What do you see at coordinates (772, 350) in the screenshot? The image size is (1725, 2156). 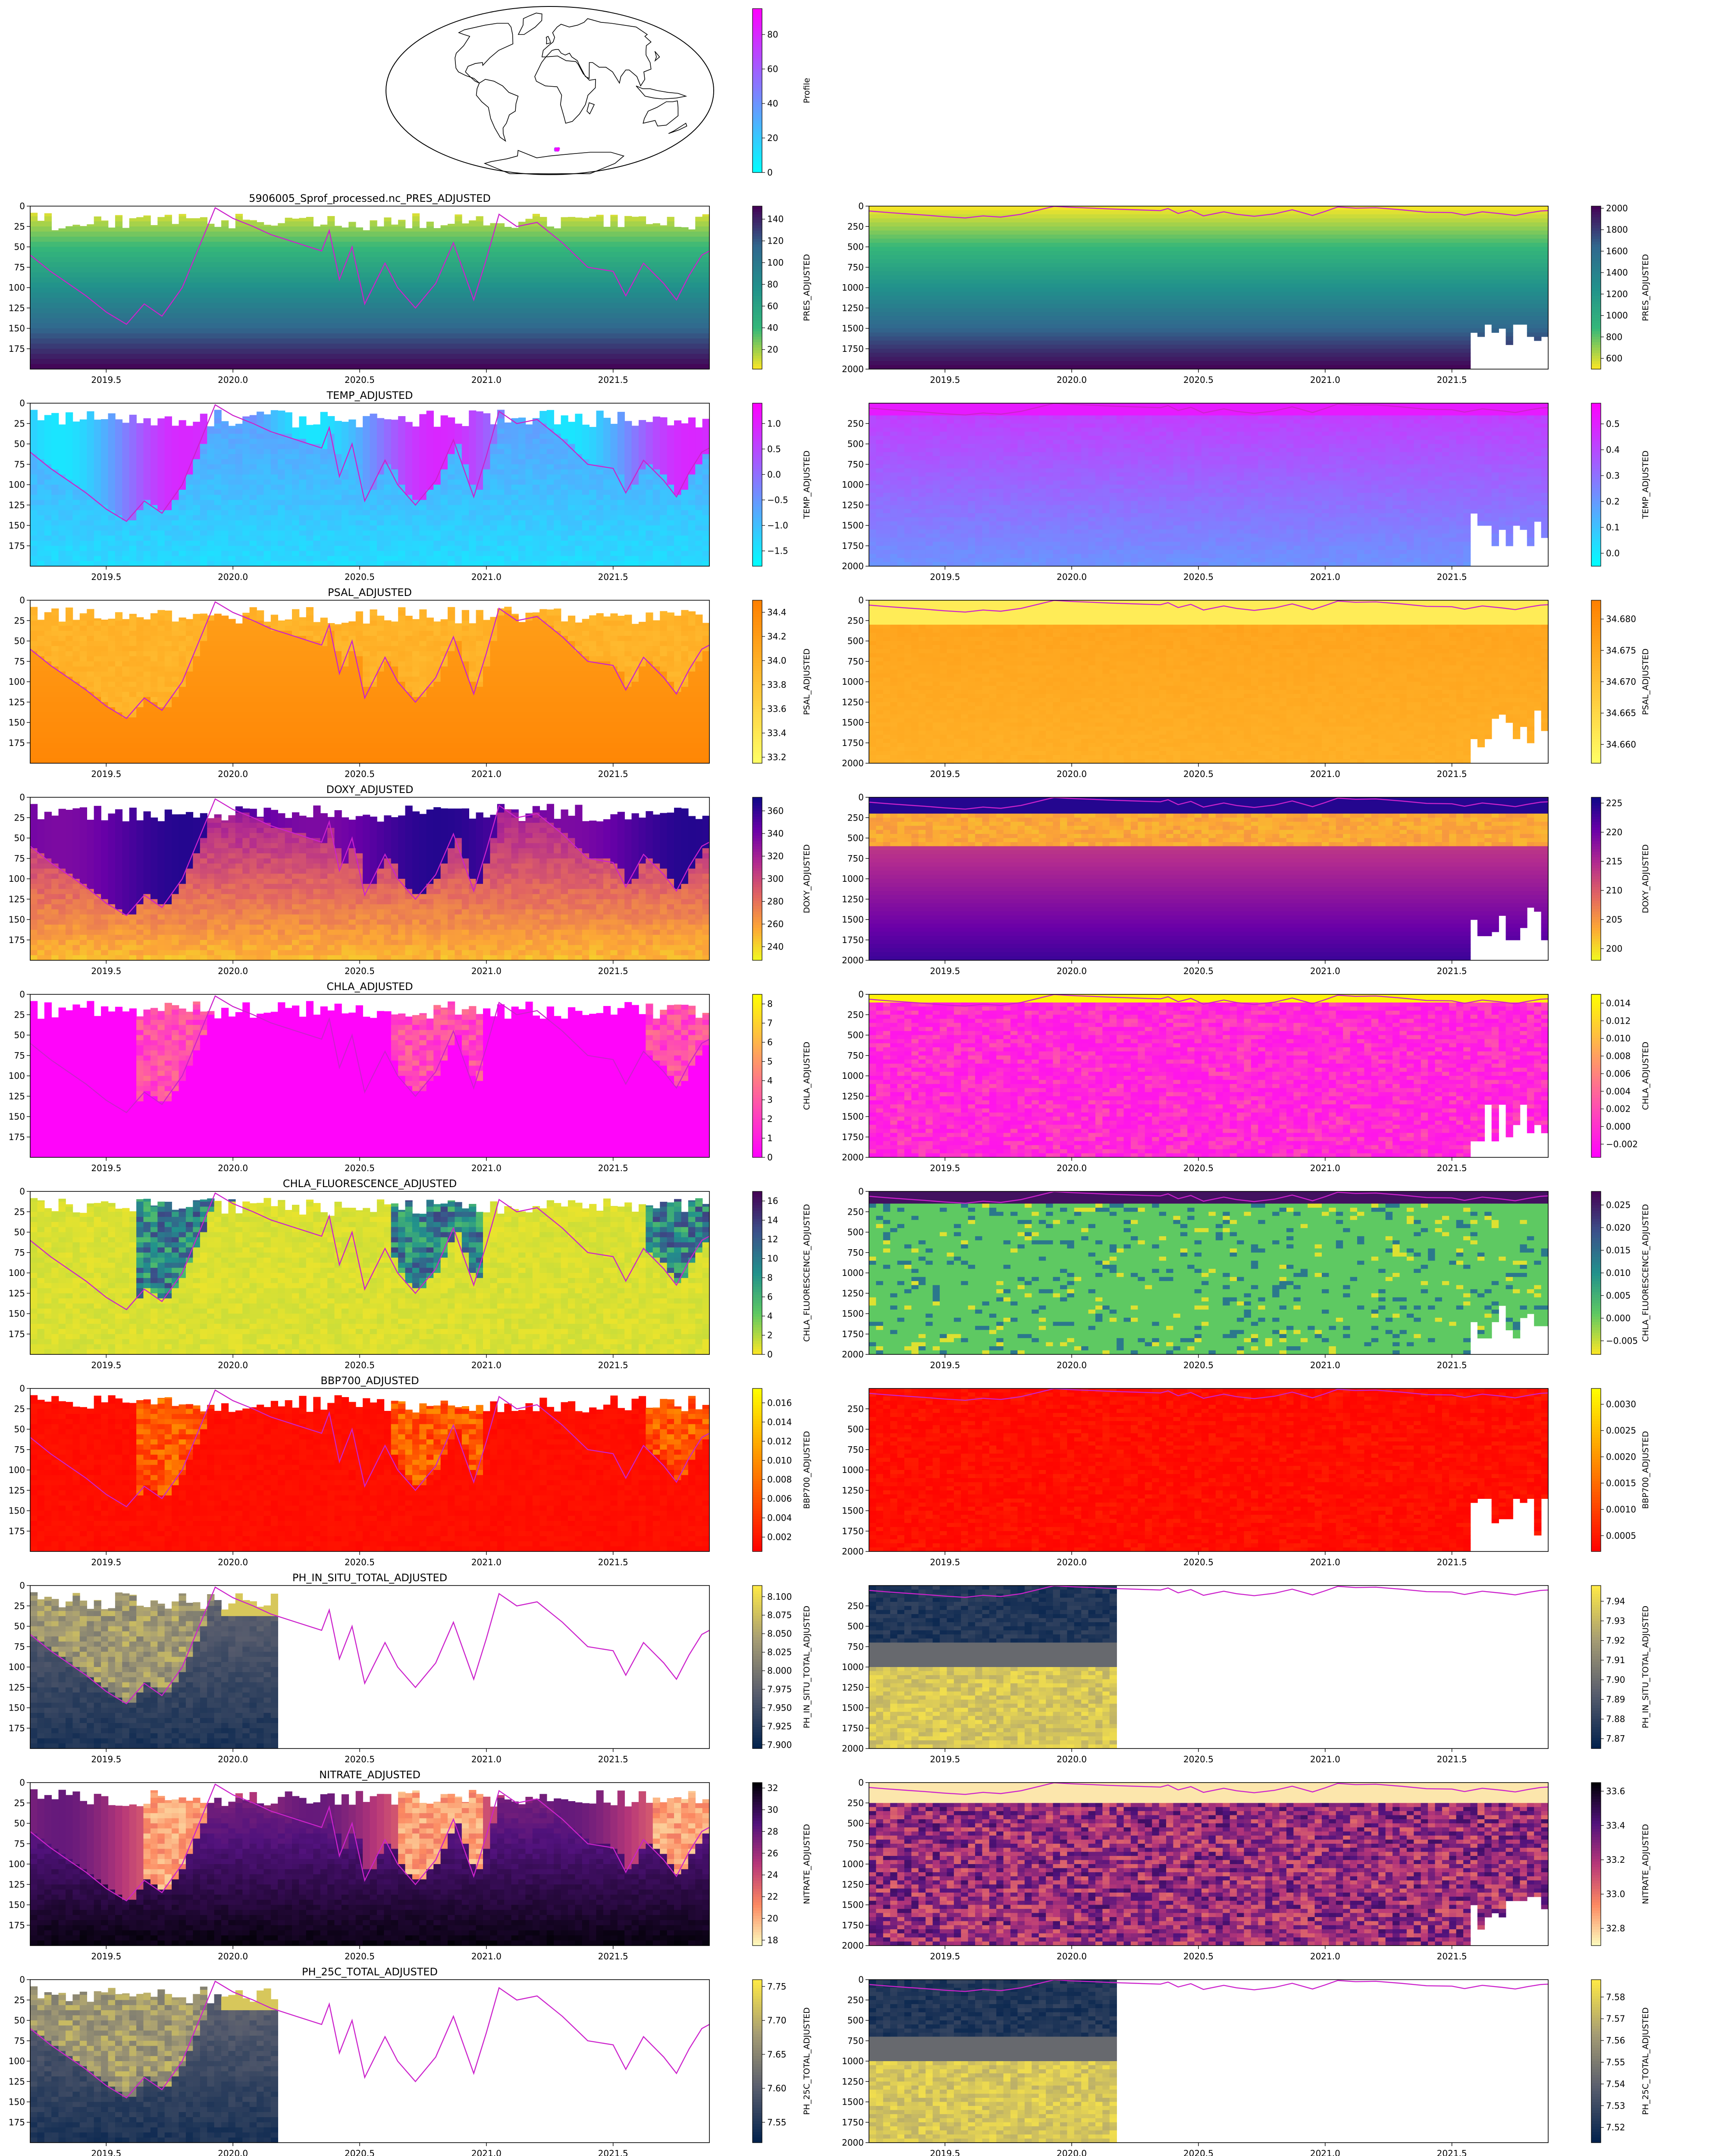 I see `colorbar-tick-label: 20` at bounding box center [772, 350].